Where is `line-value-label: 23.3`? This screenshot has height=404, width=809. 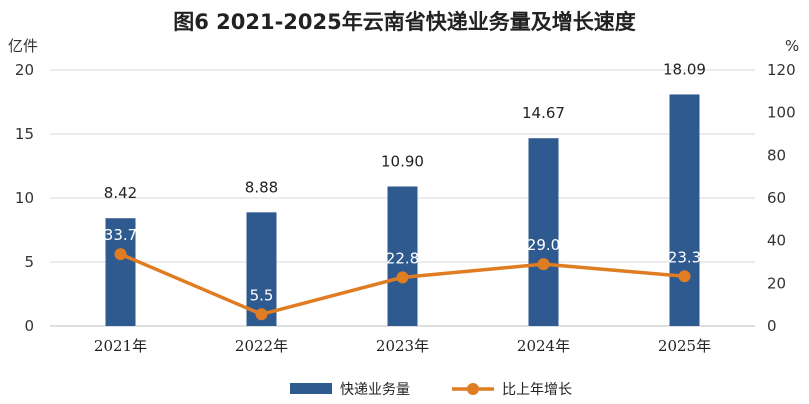
line-value-label: 23.3 is located at coordinates (684, 257).